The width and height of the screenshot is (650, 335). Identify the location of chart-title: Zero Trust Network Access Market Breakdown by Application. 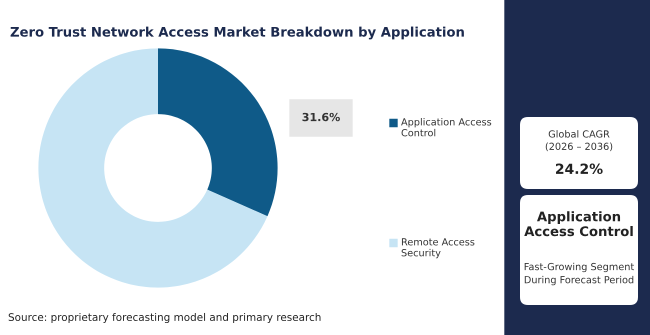
(237, 33).